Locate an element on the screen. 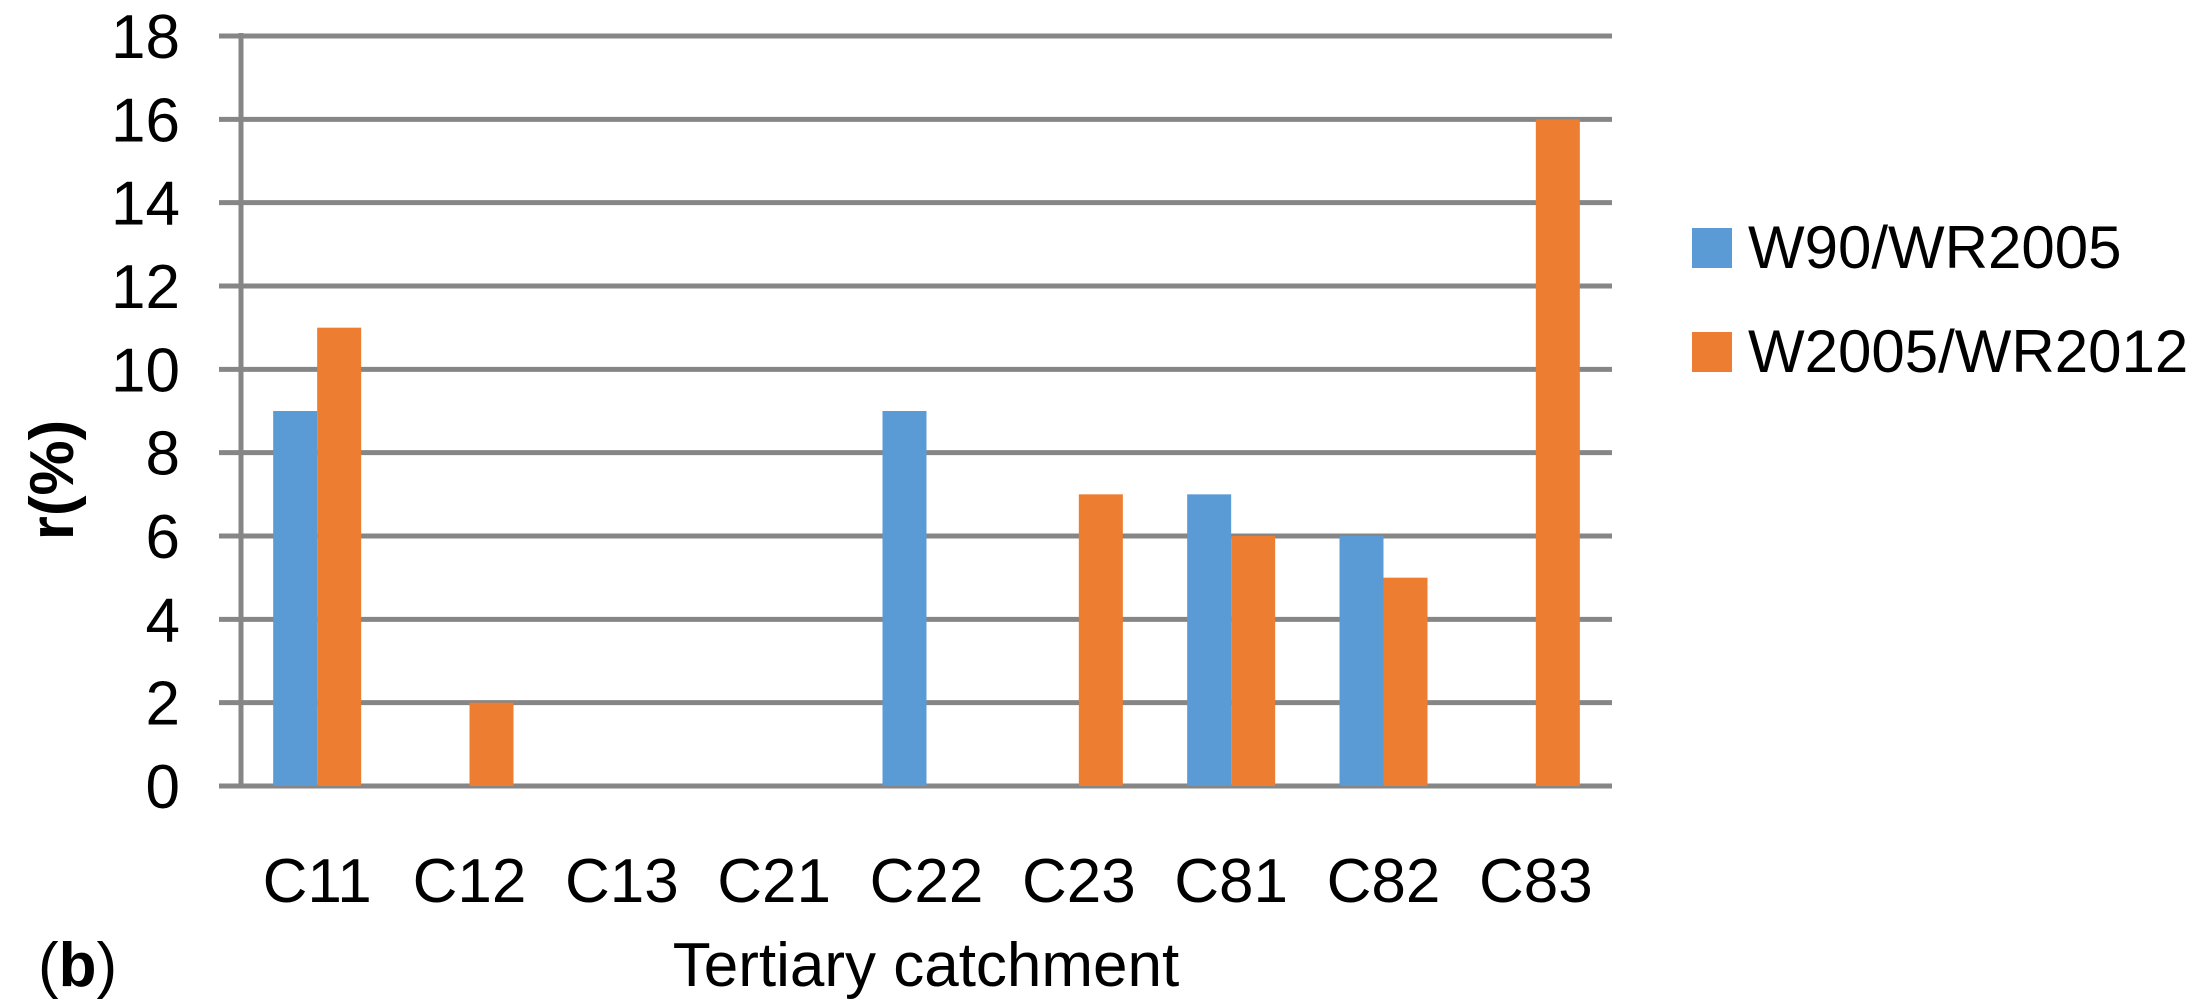  y-tick-label-18: 18 is located at coordinates (145, 37).